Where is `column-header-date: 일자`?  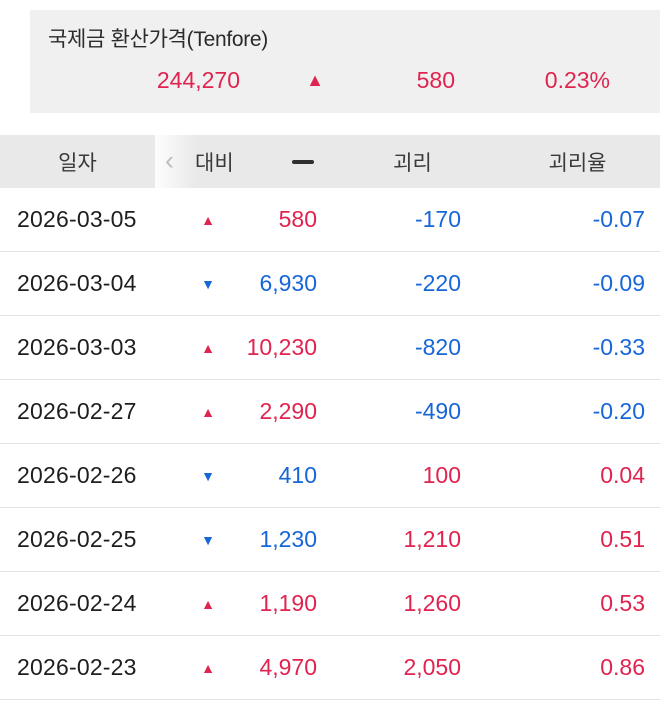
column-header-date: 일자 is located at coordinates (77, 163).